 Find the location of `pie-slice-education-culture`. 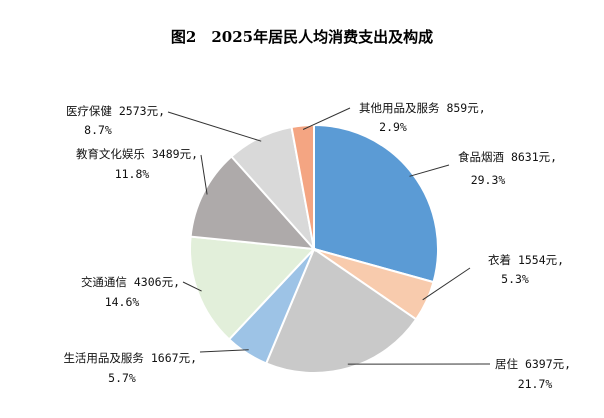

pie-slice-education-culture is located at coordinates (253, 203).